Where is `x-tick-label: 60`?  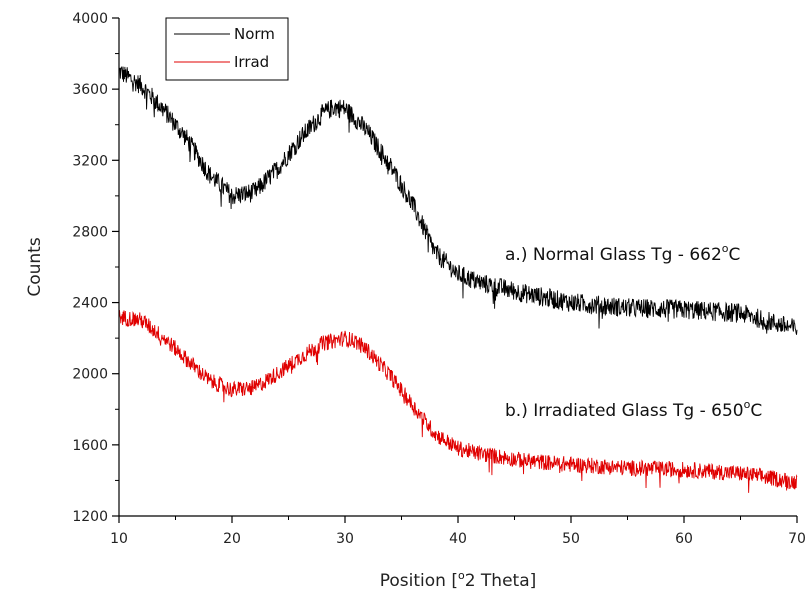
x-tick-label: 60 is located at coordinates (684, 539).